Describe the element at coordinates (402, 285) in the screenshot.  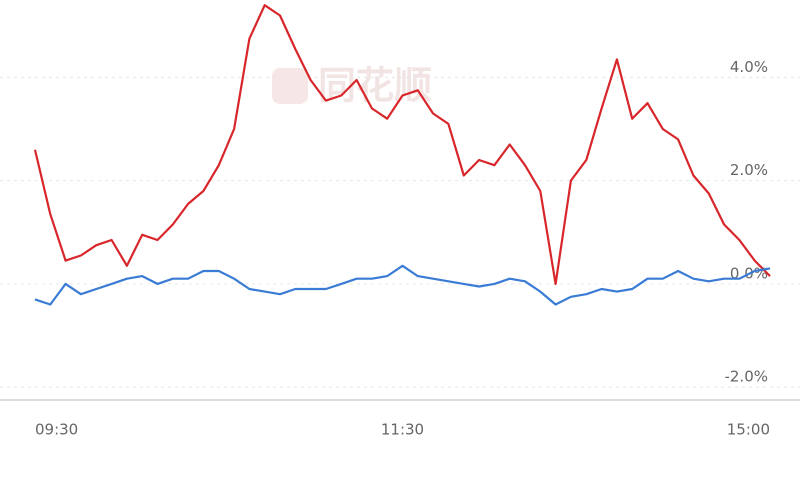
I see `series-line` at that location.